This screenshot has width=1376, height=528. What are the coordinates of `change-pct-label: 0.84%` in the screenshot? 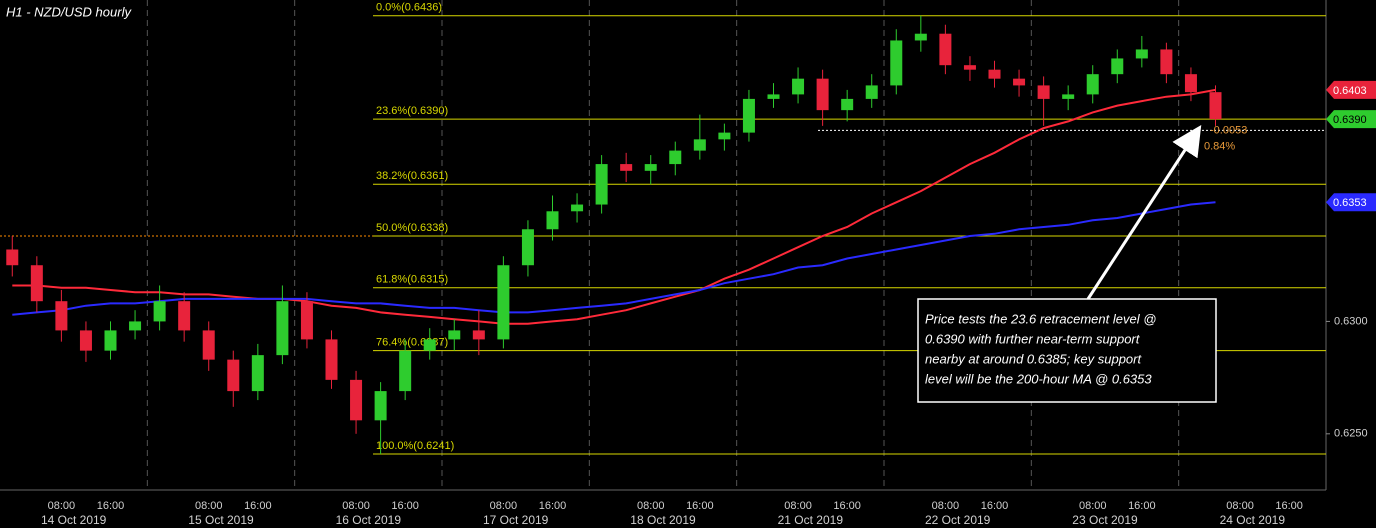 It's located at (1219, 146).